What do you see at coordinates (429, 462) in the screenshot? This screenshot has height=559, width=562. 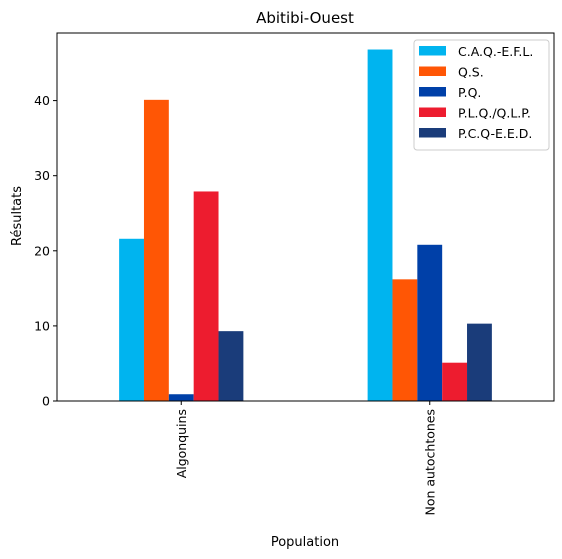 I see `x-tick-label: Non autochtones` at bounding box center [429, 462].